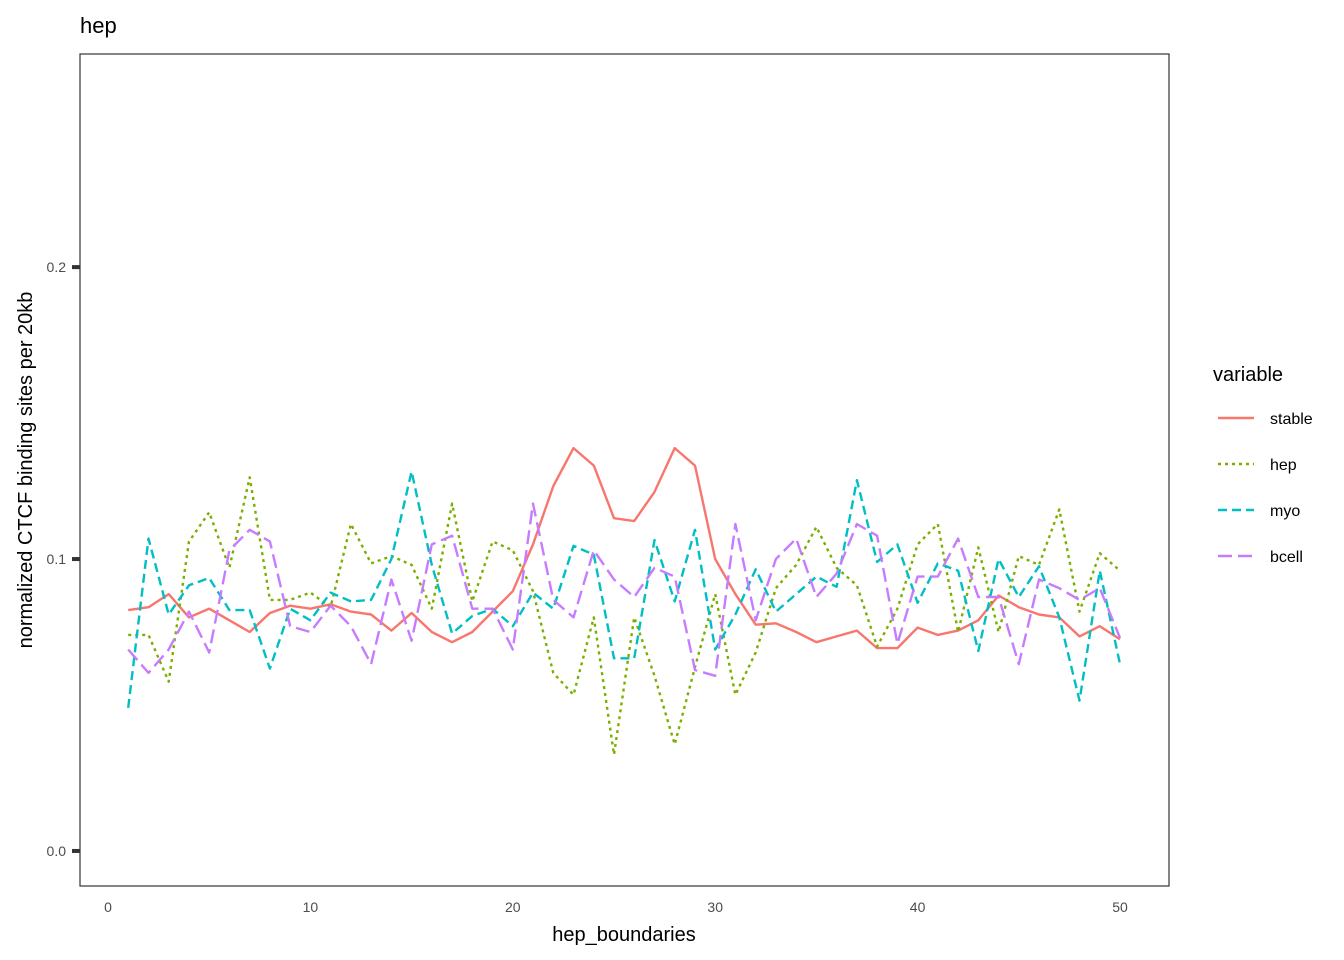 The height and width of the screenshot is (960, 1344). I want to click on x-axis: 0 10 20 30 40 50, so click(616, 907).